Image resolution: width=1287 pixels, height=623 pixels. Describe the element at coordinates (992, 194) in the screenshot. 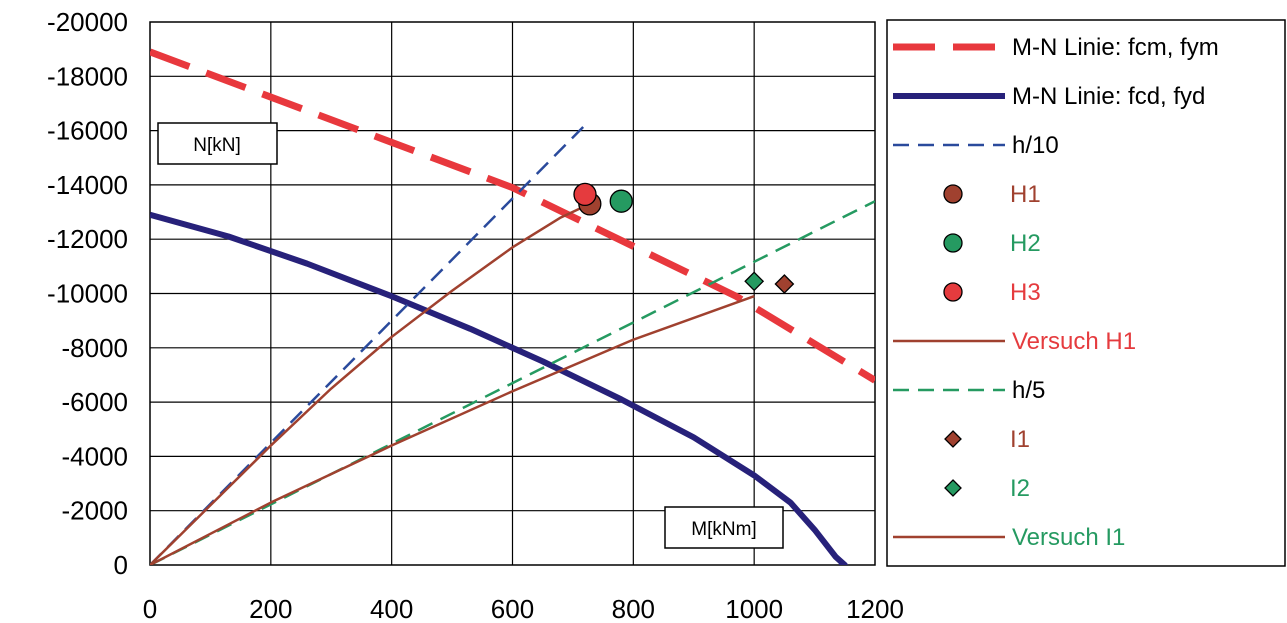

I see `legend-item-h1: H1` at that location.